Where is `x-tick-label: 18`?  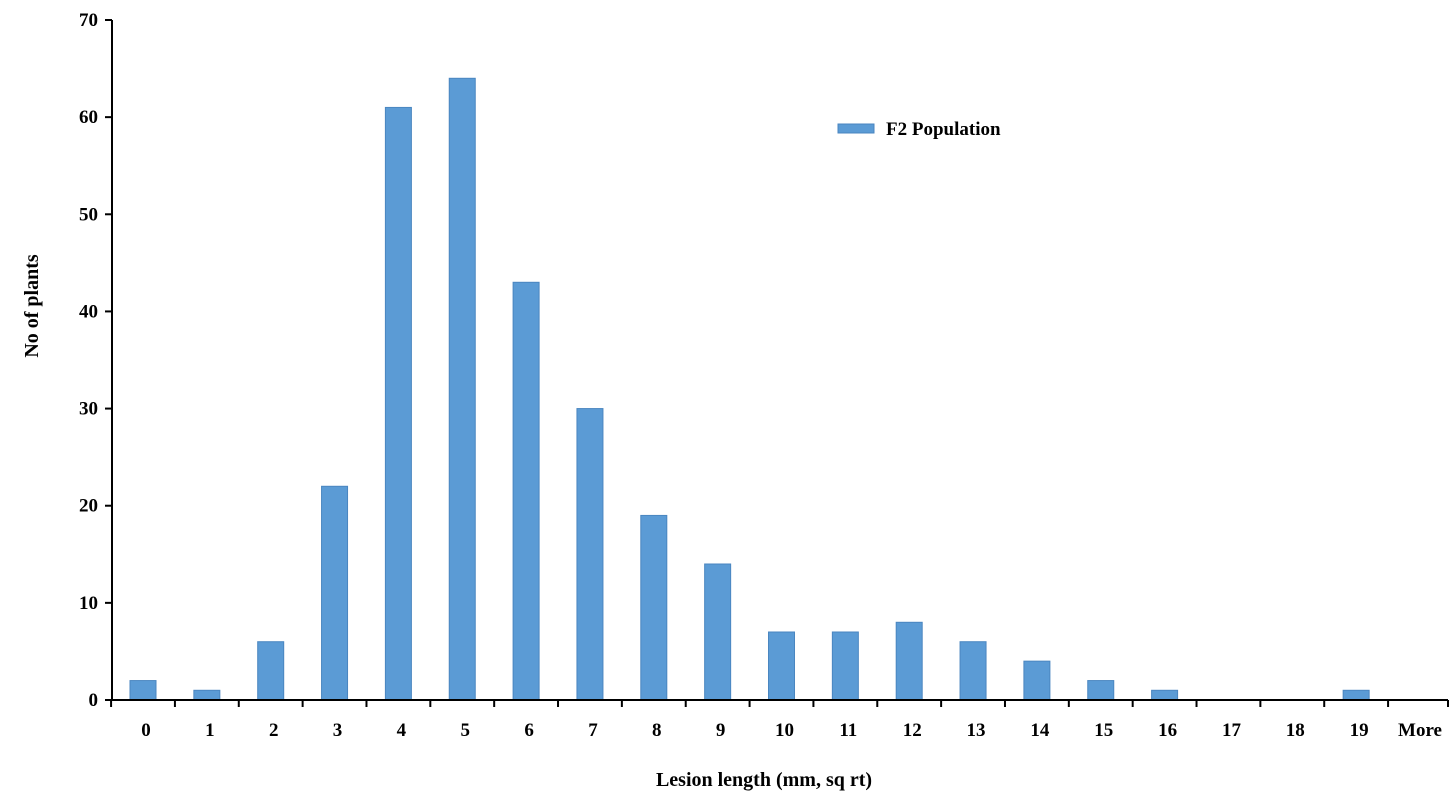
x-tick-label: 18 is located at coordinates (1295, 730).